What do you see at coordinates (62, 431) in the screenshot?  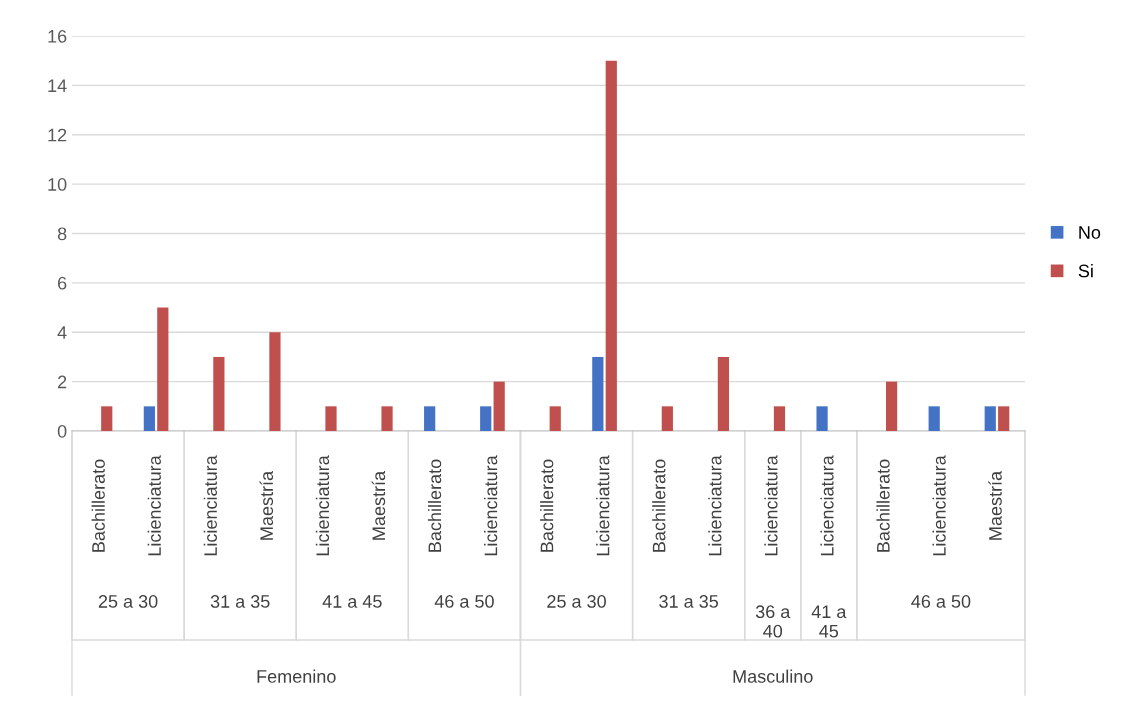 I see `y-tick-label: 0` at bounding box center [62, 431].